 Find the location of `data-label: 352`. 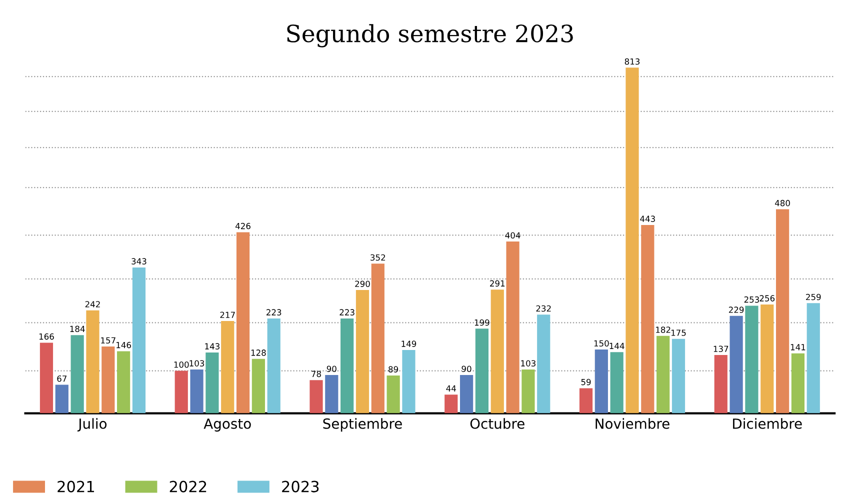

data-label: 352 is located at coordinates (378, 257).